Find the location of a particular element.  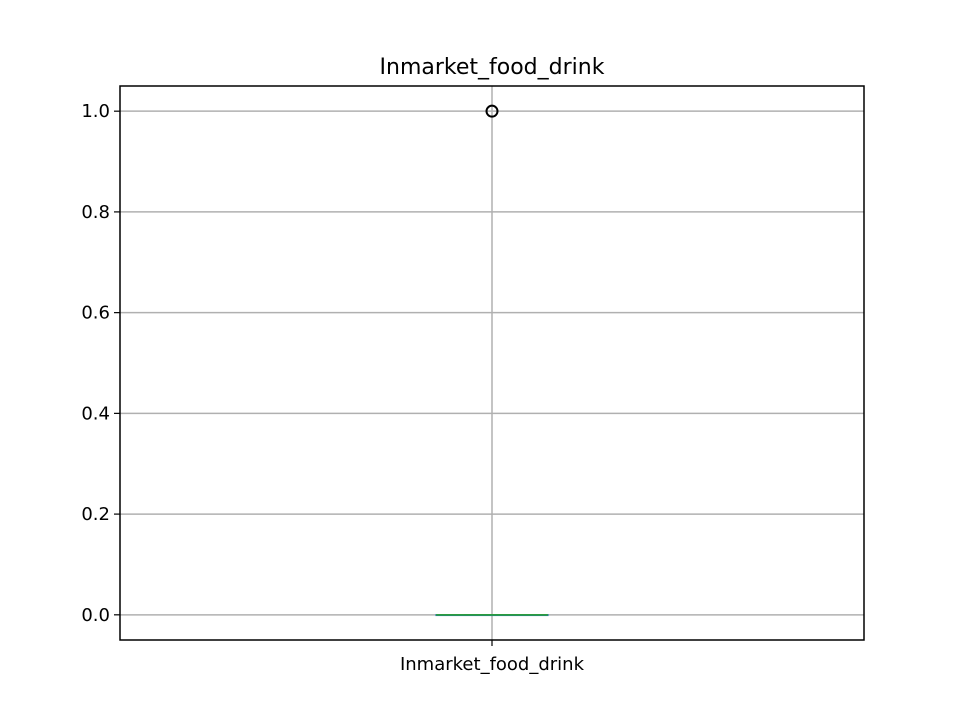

y-tick-label: 0.8 is located at coordinates (95, 212).